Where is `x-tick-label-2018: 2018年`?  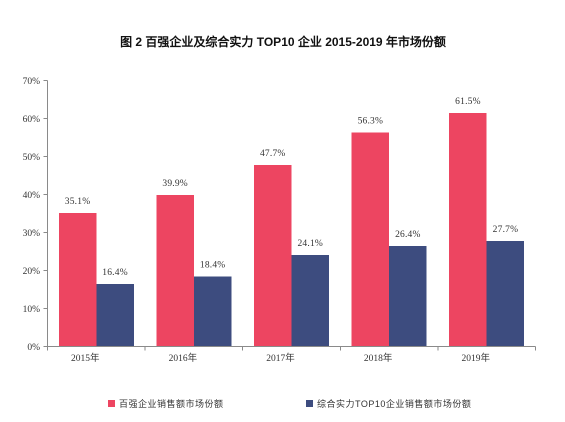
x-tick-label-2018: 2018年 is located at coordinates (378, 358).